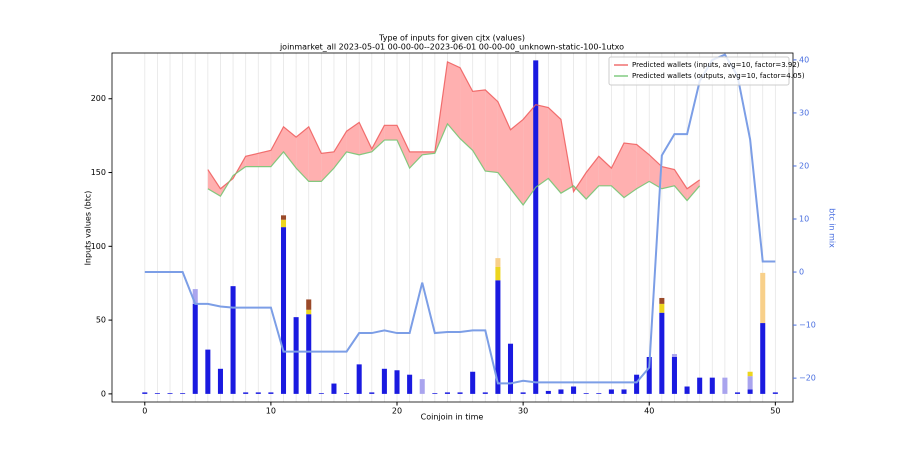  What do you see at coordinates (801, 272) in the screenshot?
I see `y2-tick-label: 0` at bounding box center [801, 272].